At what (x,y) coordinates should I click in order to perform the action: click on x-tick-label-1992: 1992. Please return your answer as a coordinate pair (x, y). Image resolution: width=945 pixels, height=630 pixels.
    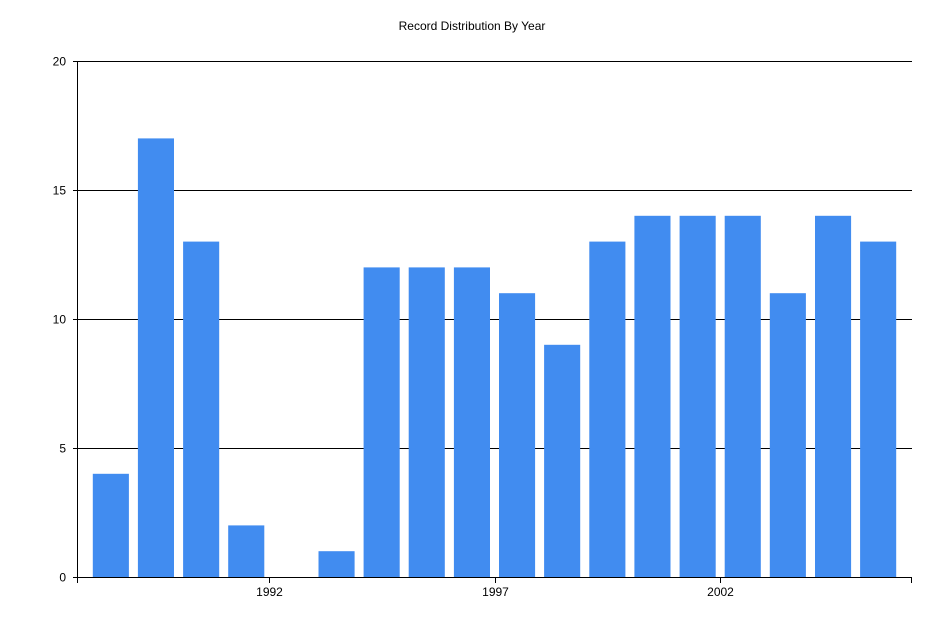
    Looking at the image, I should click on (269, 592).